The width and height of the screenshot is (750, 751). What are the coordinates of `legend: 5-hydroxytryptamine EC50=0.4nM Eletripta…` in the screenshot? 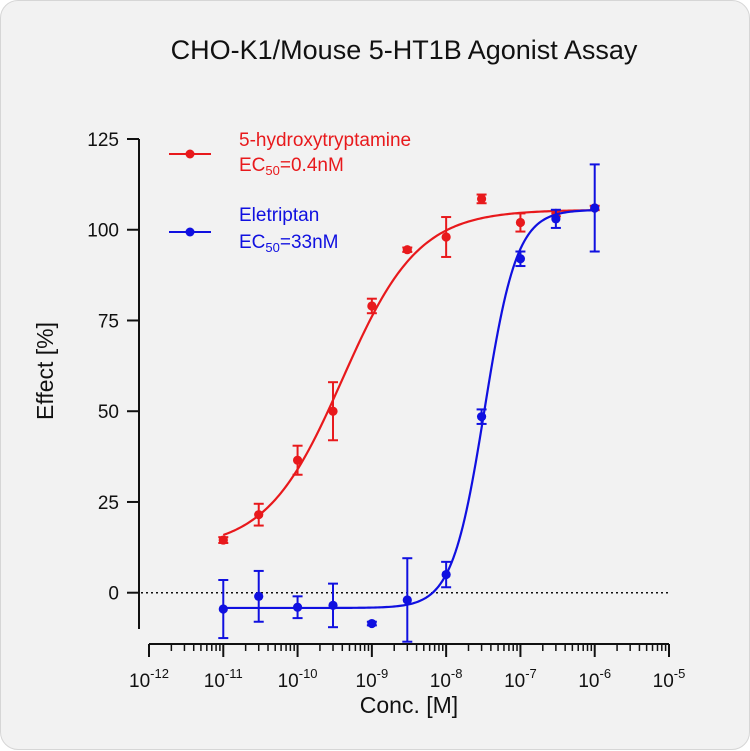 It's located at (290, 192).